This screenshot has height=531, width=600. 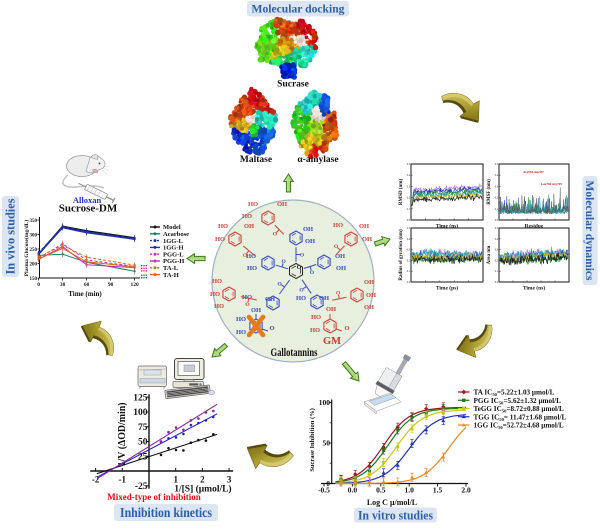 I want to click on svg-text: Time (min), so click(x=85, y=294).